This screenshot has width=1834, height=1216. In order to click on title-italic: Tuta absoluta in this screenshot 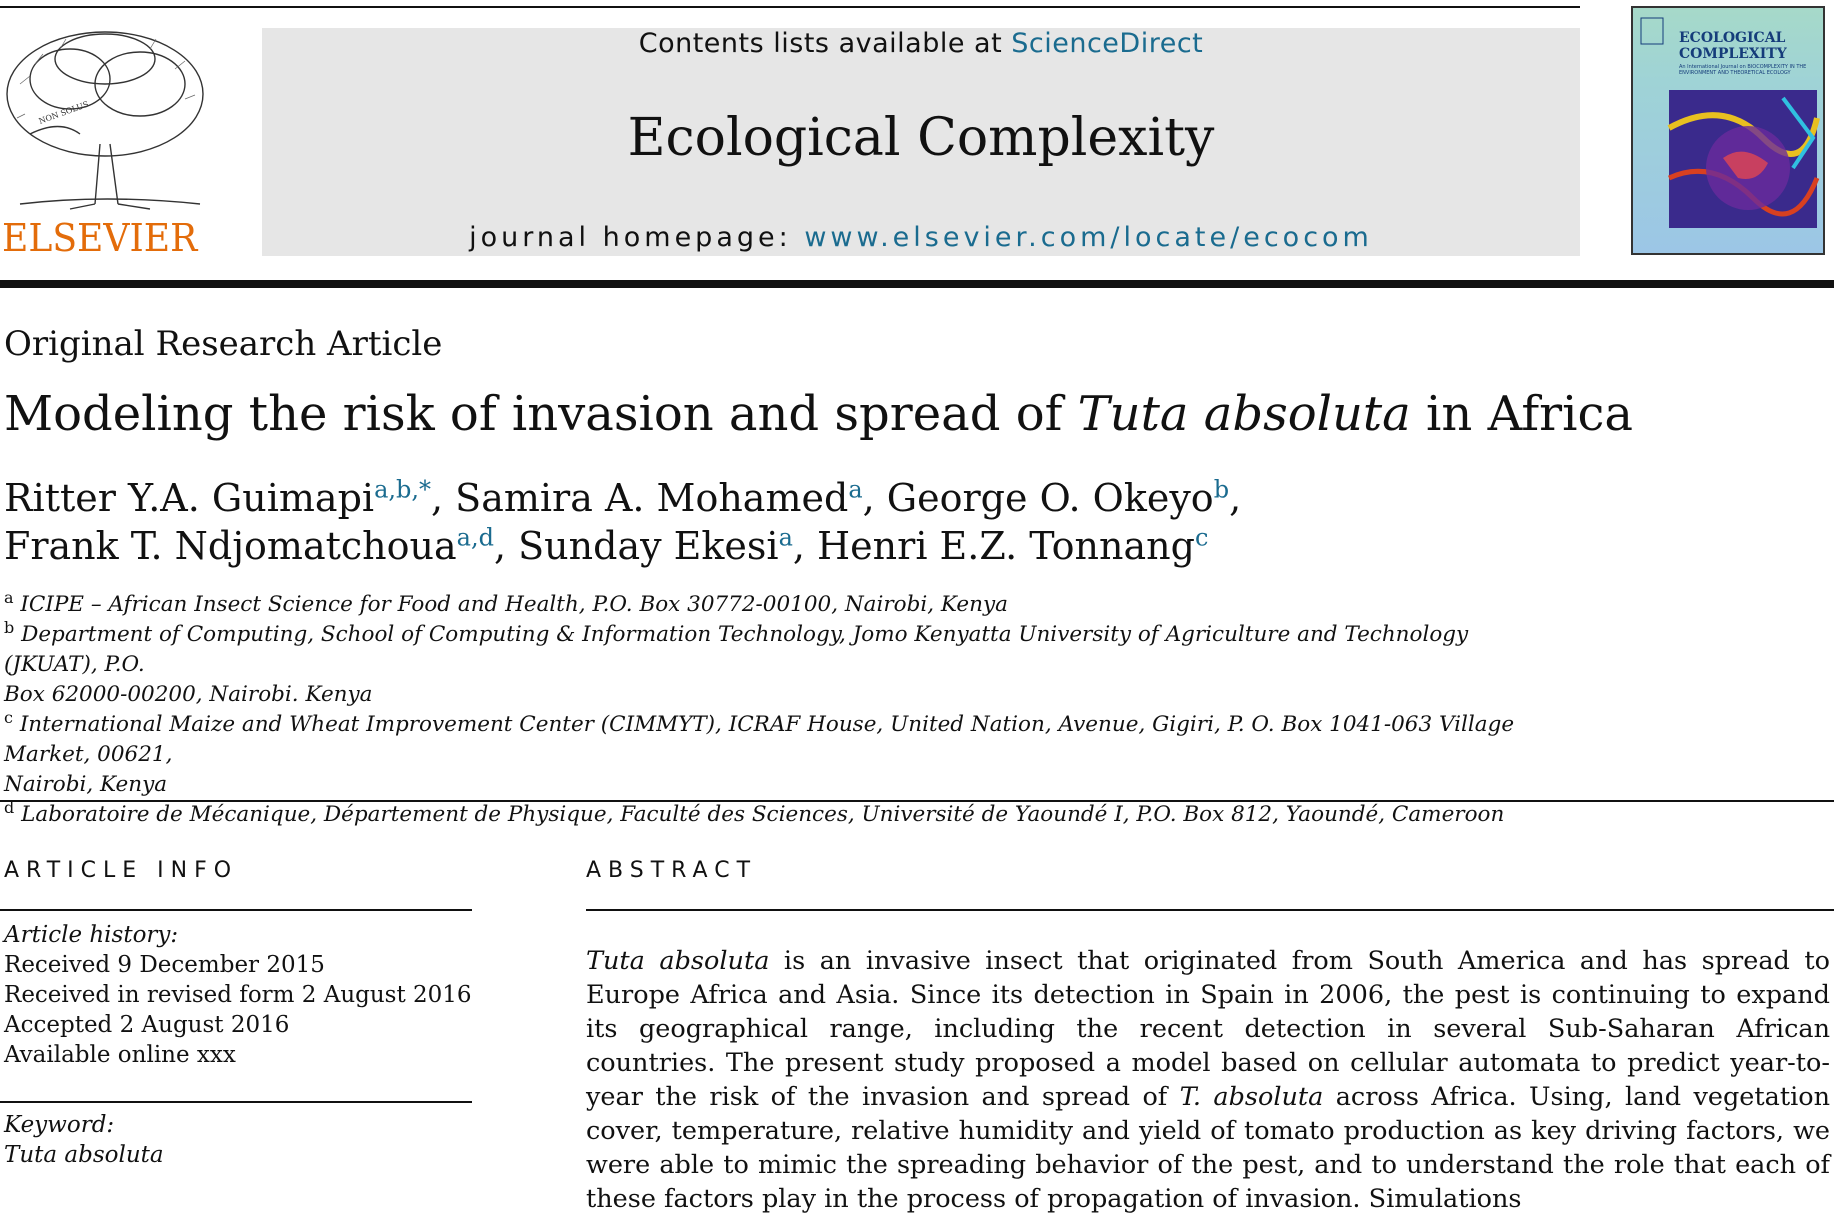, I will do `click(1244, 414)`.